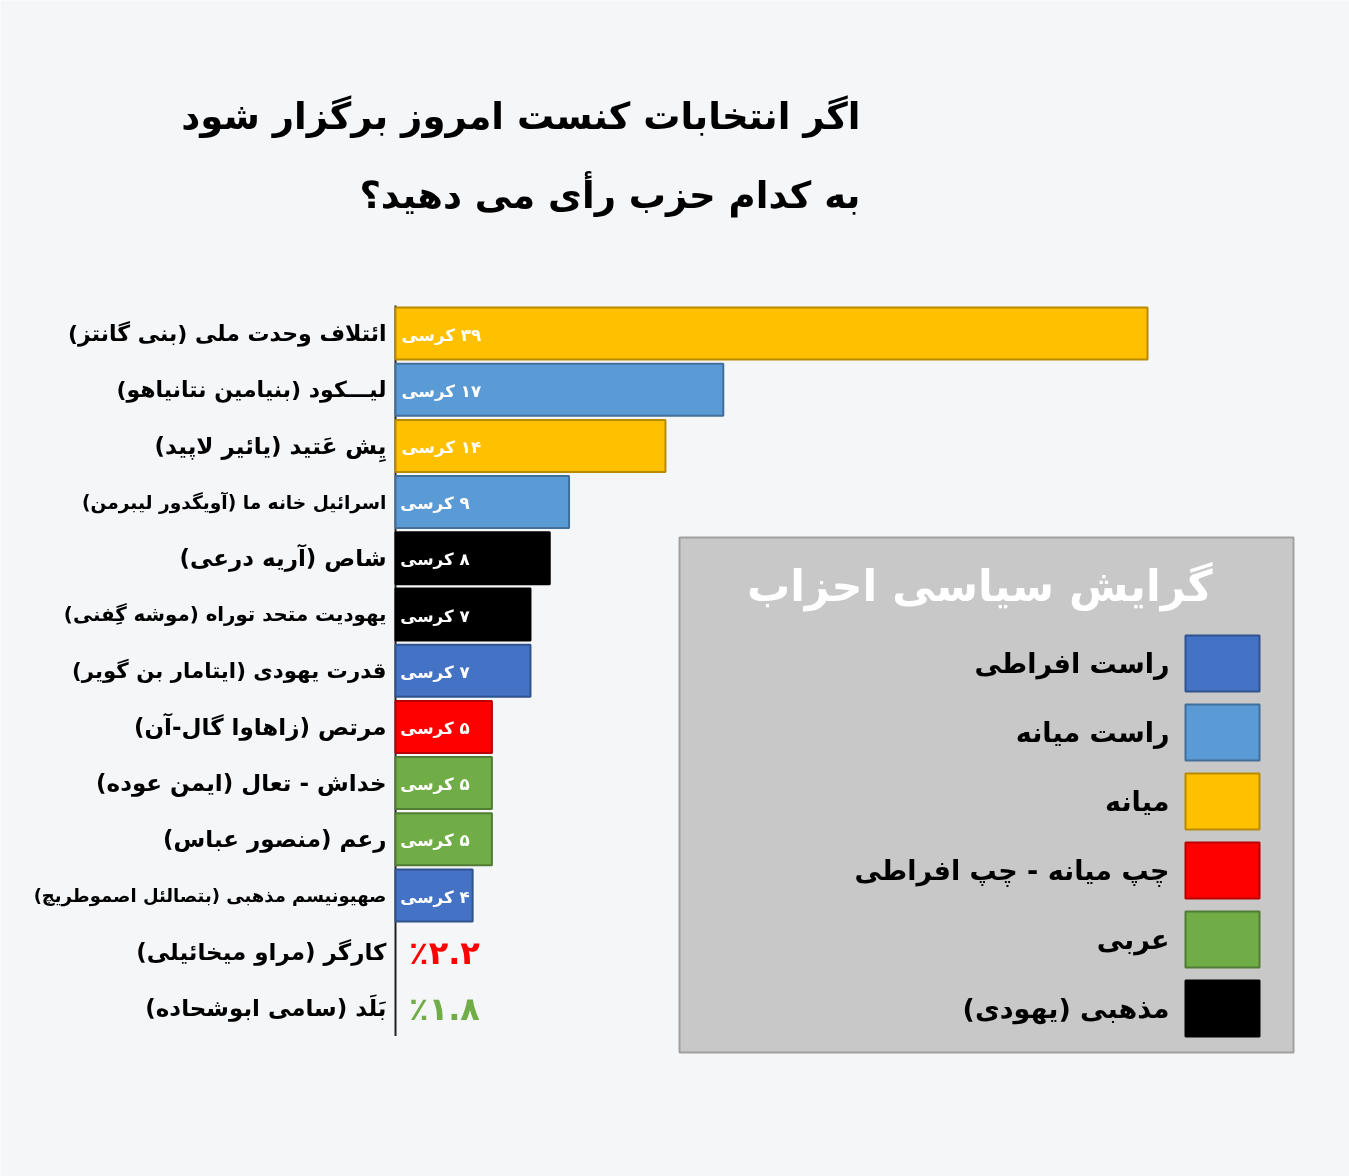 The width and height of the screenshot is (1349, 1176). Describe the element at coordinates (225, 614) in the screenshot. I see `y-tick-label: یهودیت متحد توراه (موشه گِفنی)` at that location.